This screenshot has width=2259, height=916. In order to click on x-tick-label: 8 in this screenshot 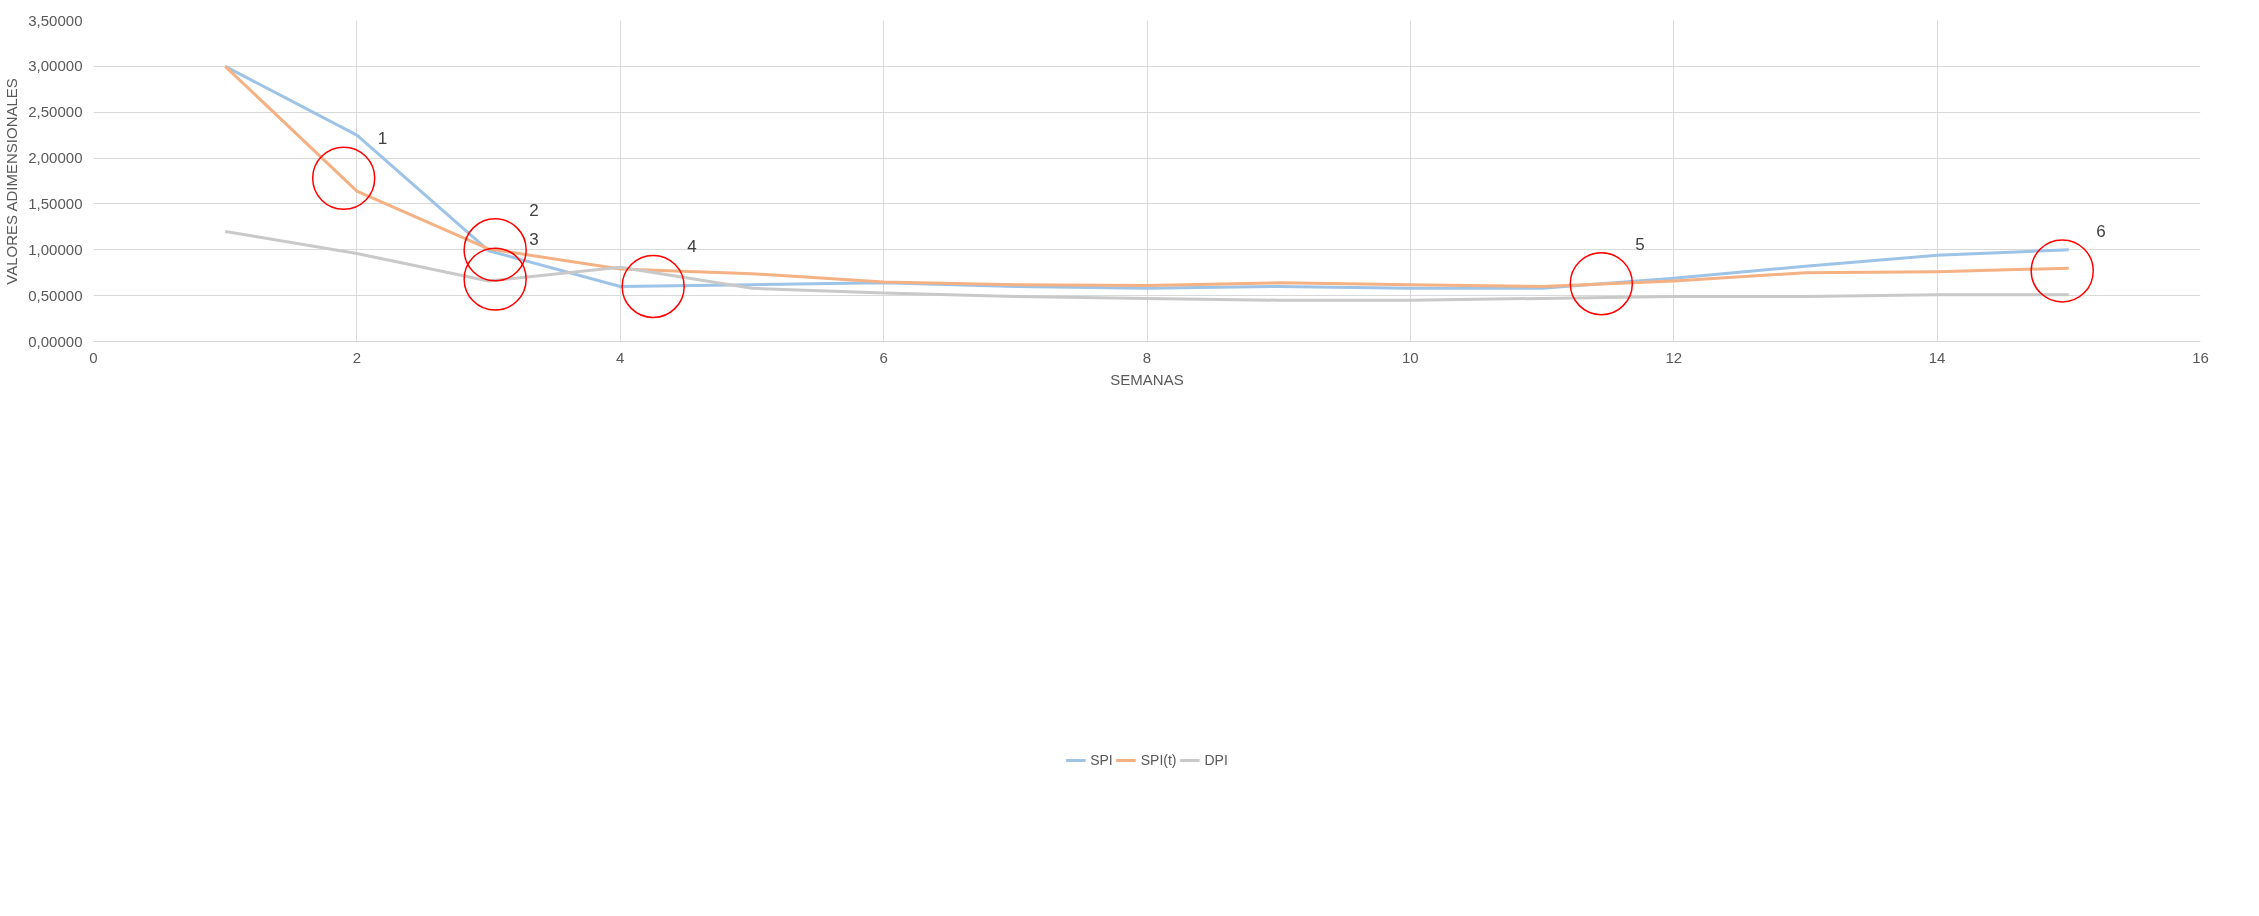, I will do `click(1147, 357)`.